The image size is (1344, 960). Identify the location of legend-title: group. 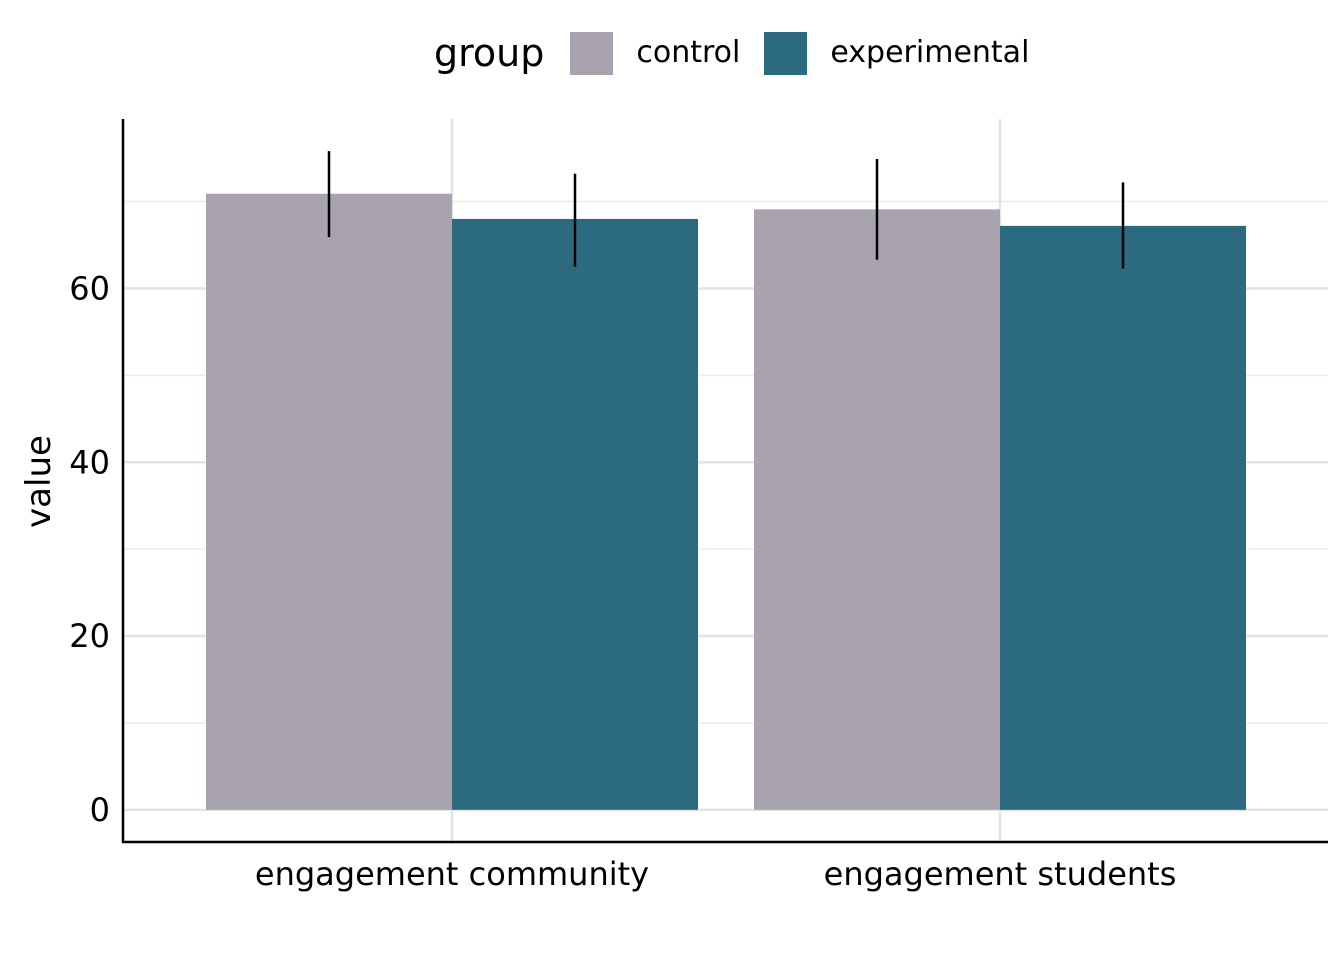
(489, 53).